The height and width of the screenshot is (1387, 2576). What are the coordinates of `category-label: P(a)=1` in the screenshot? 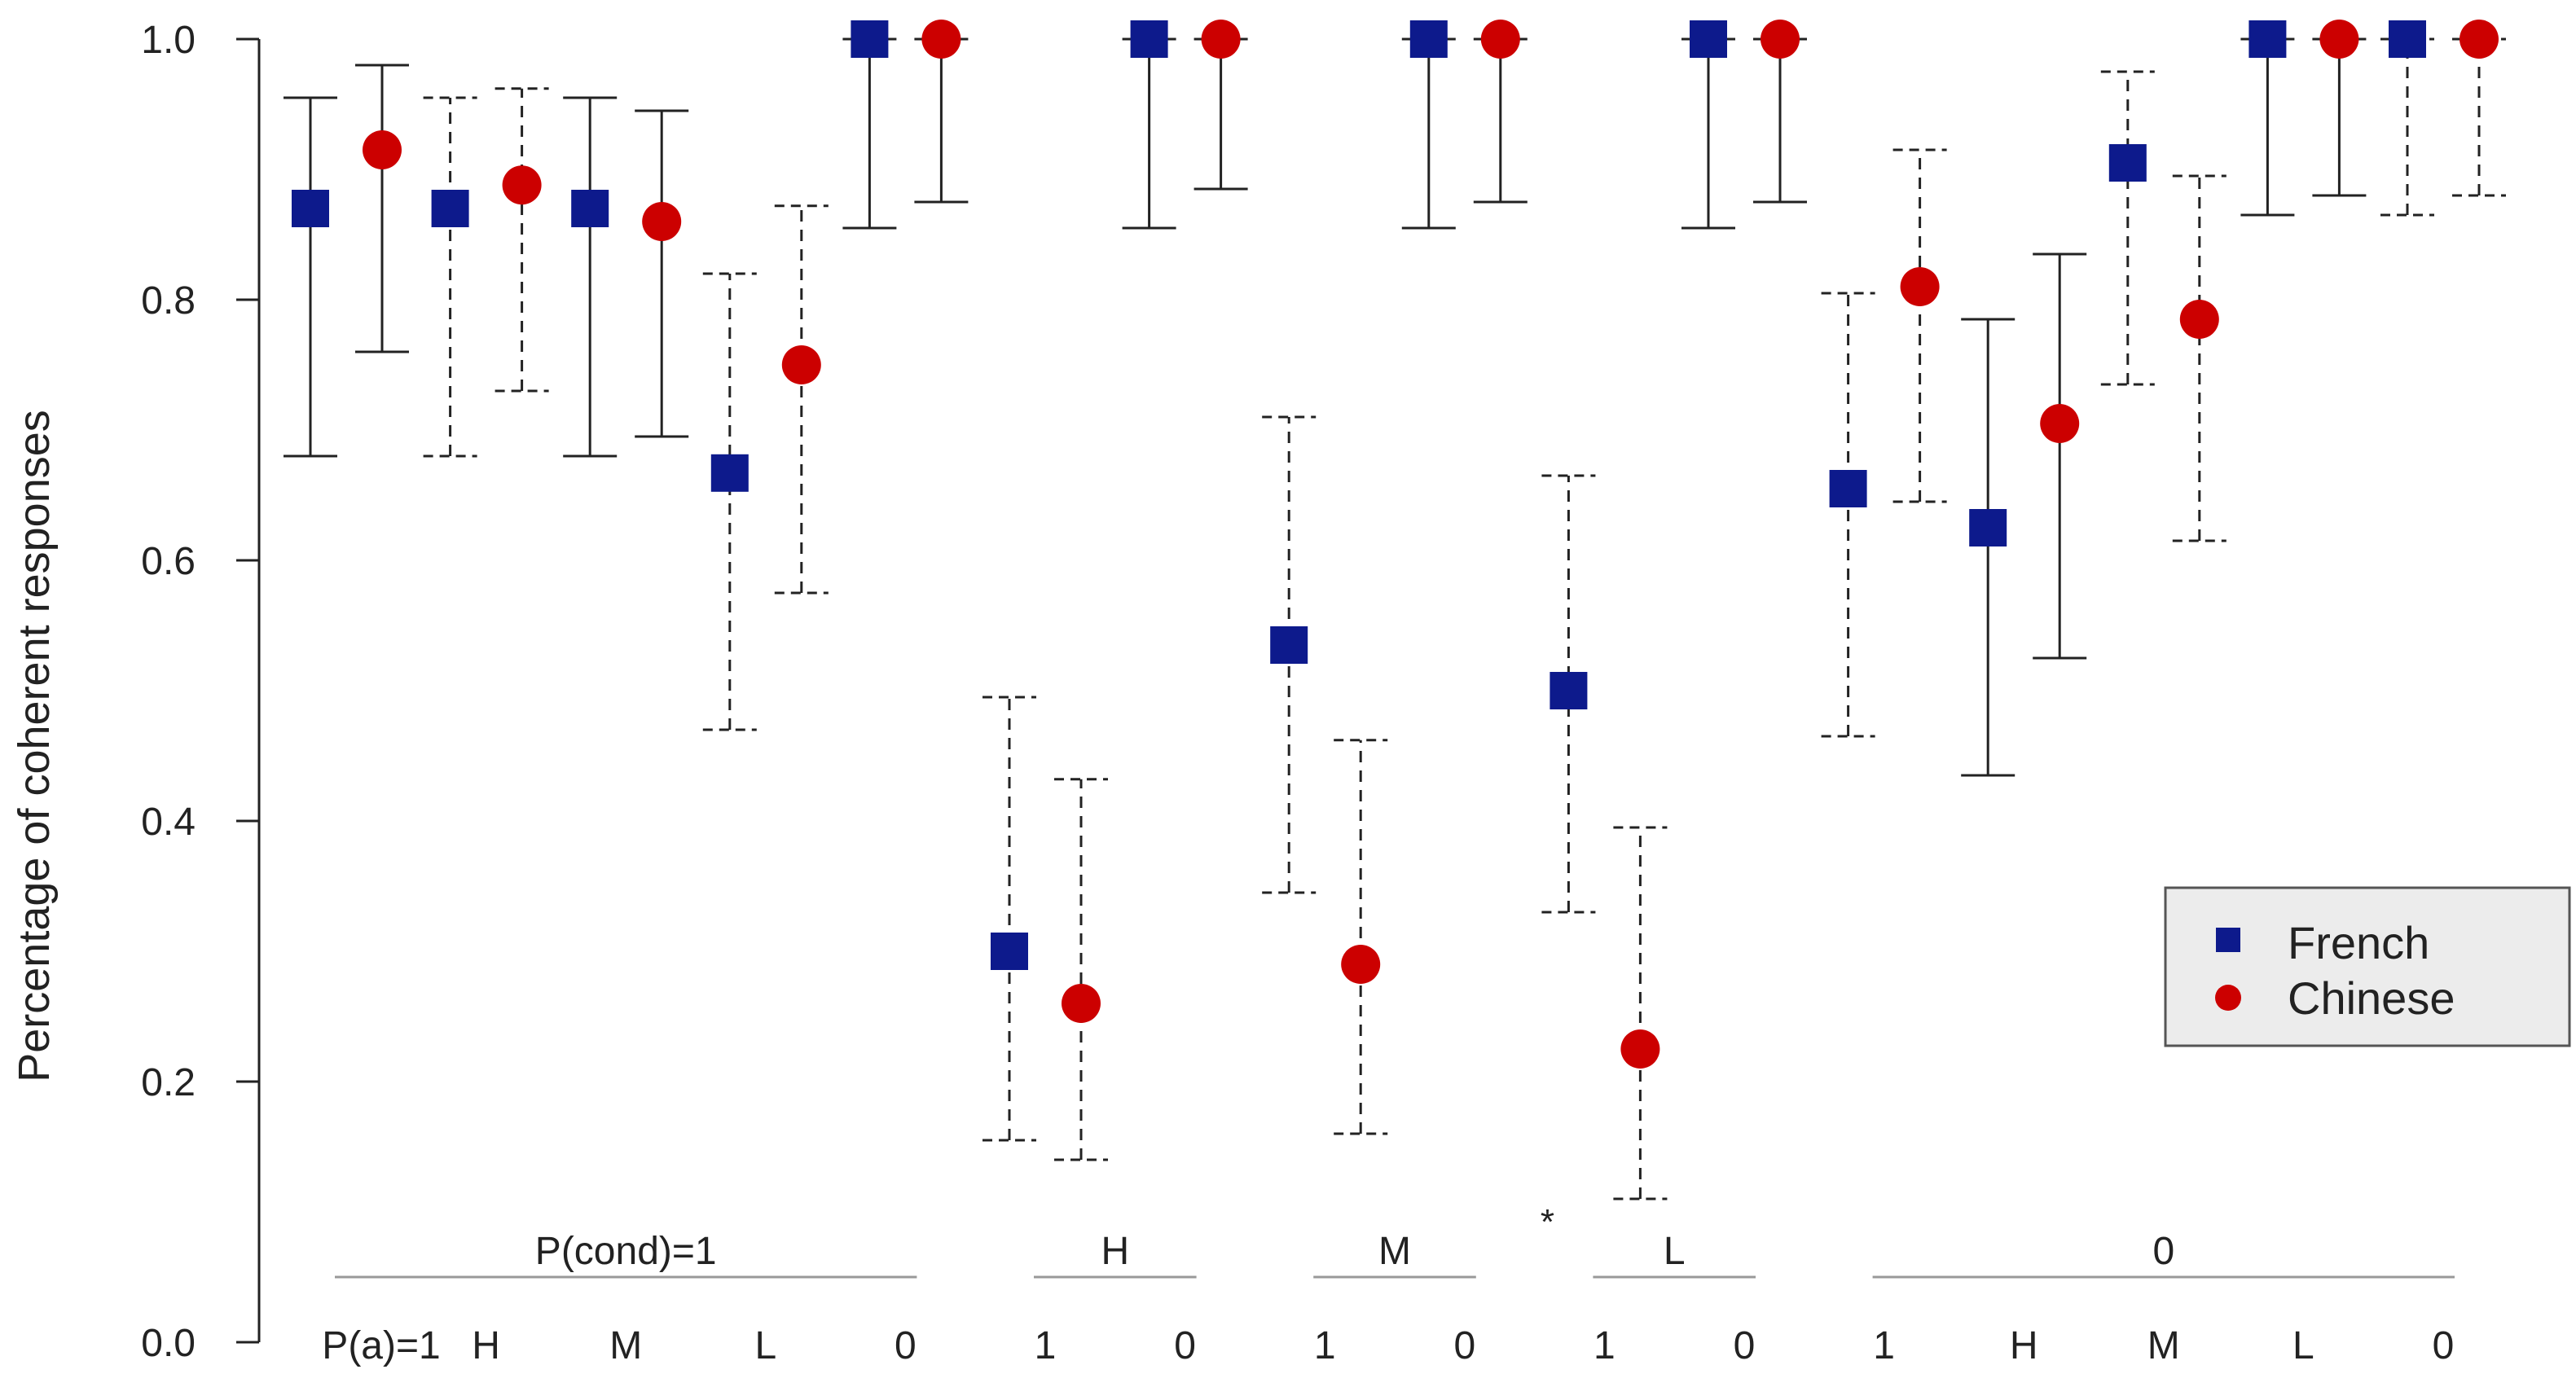 It's located at (381, 1345).